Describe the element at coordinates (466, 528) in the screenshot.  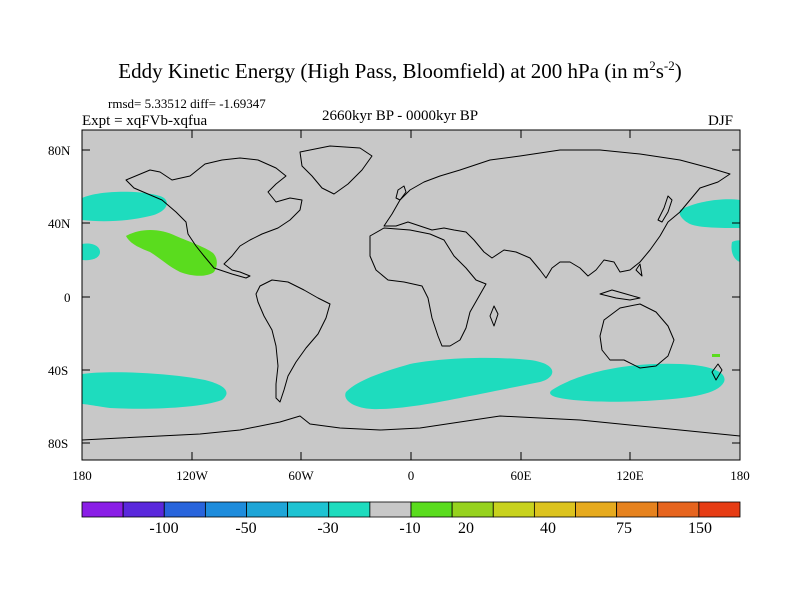
I see `colorbar-label: 20` at that location.